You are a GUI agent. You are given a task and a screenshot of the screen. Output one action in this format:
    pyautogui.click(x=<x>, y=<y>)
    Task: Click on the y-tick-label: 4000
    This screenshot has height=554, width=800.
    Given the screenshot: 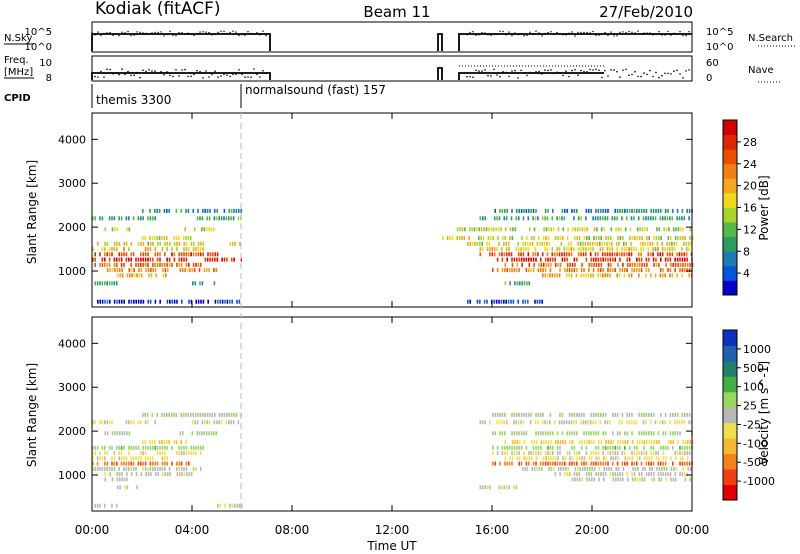 What is the action you would take?
    pyautogui.click(x=72, y=139)
    